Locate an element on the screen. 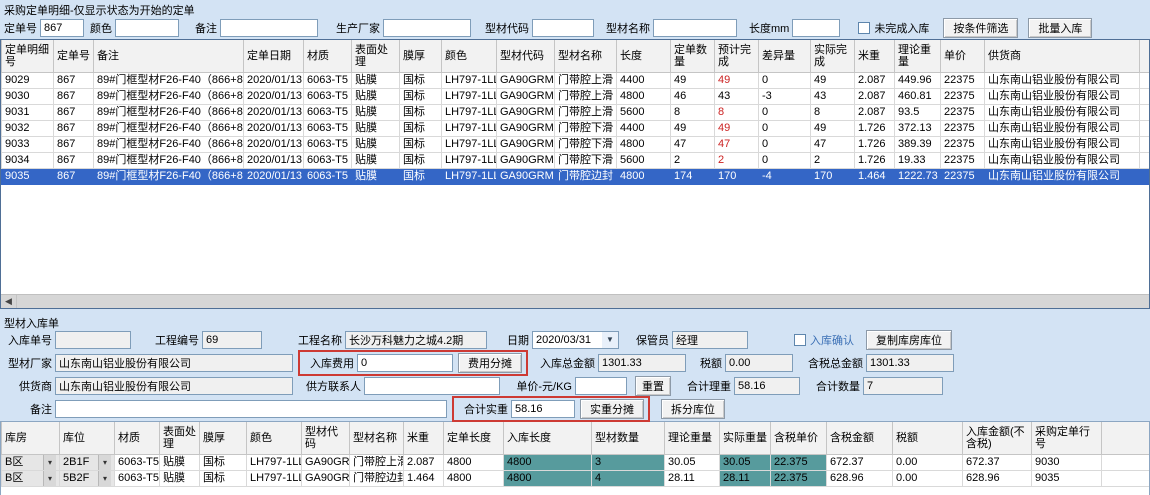  grid-cell: 门带腔边封 is located at coordinates (376, 478).